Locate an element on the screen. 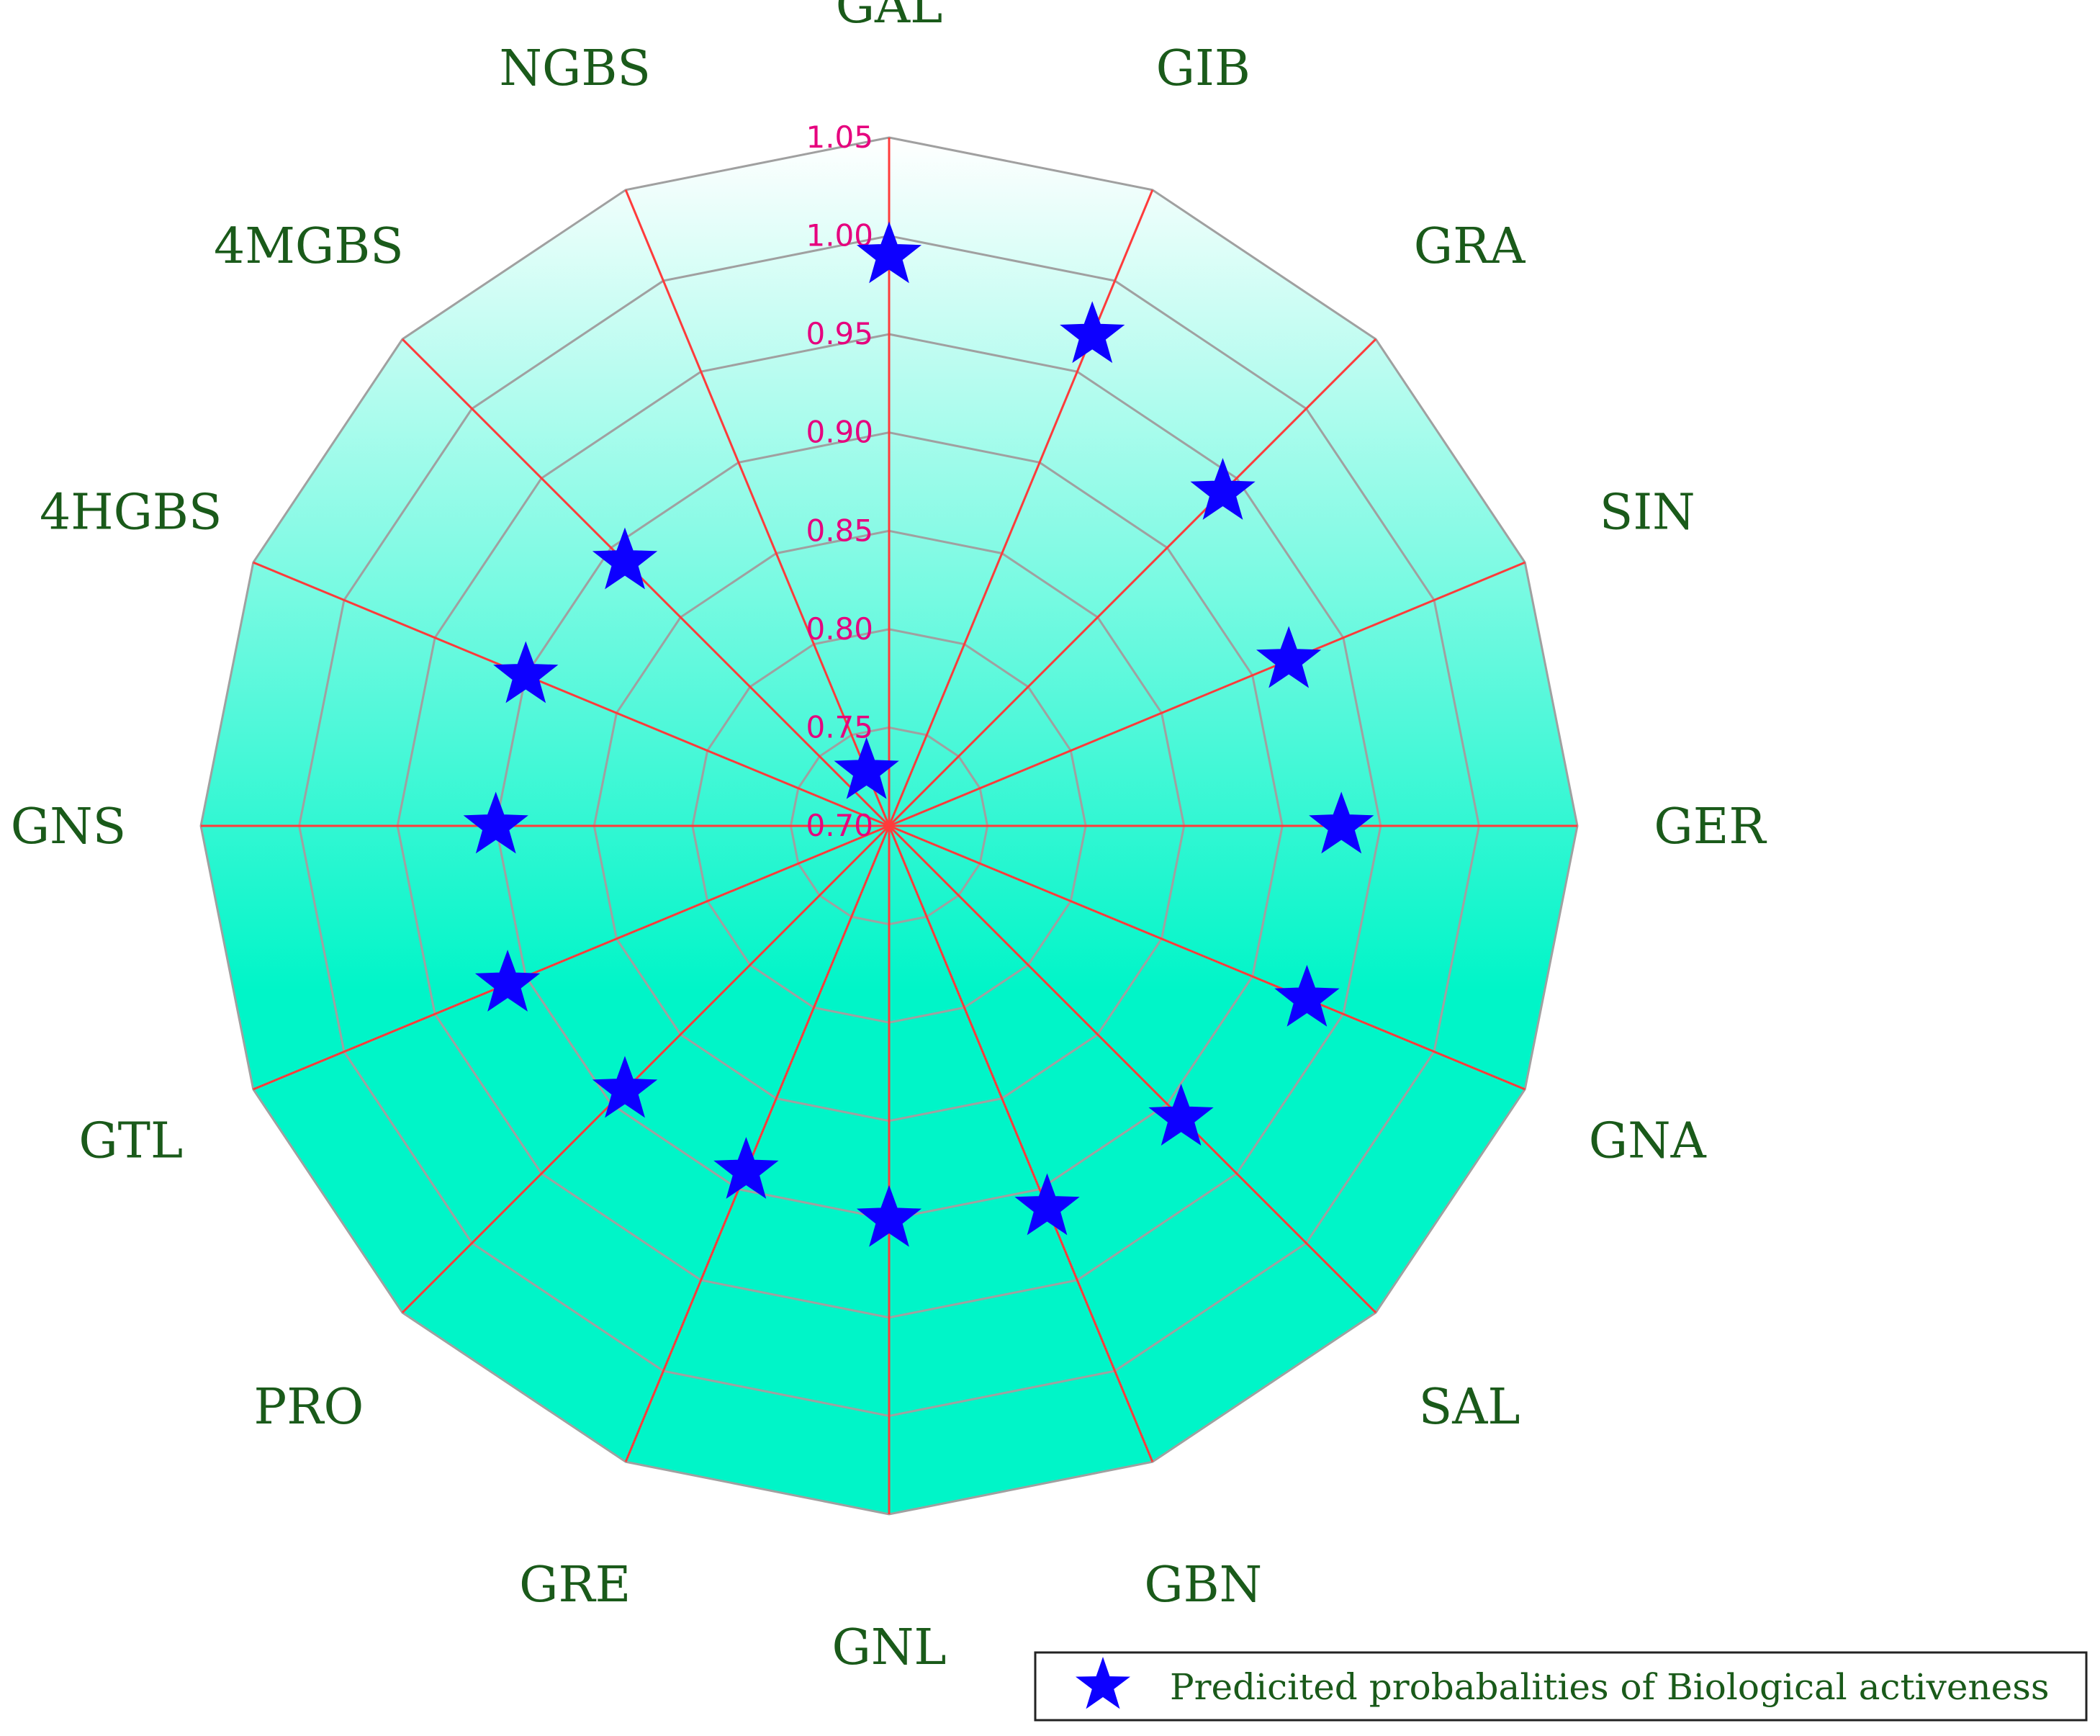 The width and height of the screenshot is (2100, 1736). legend-box is located at coordinates (1561, 1687).